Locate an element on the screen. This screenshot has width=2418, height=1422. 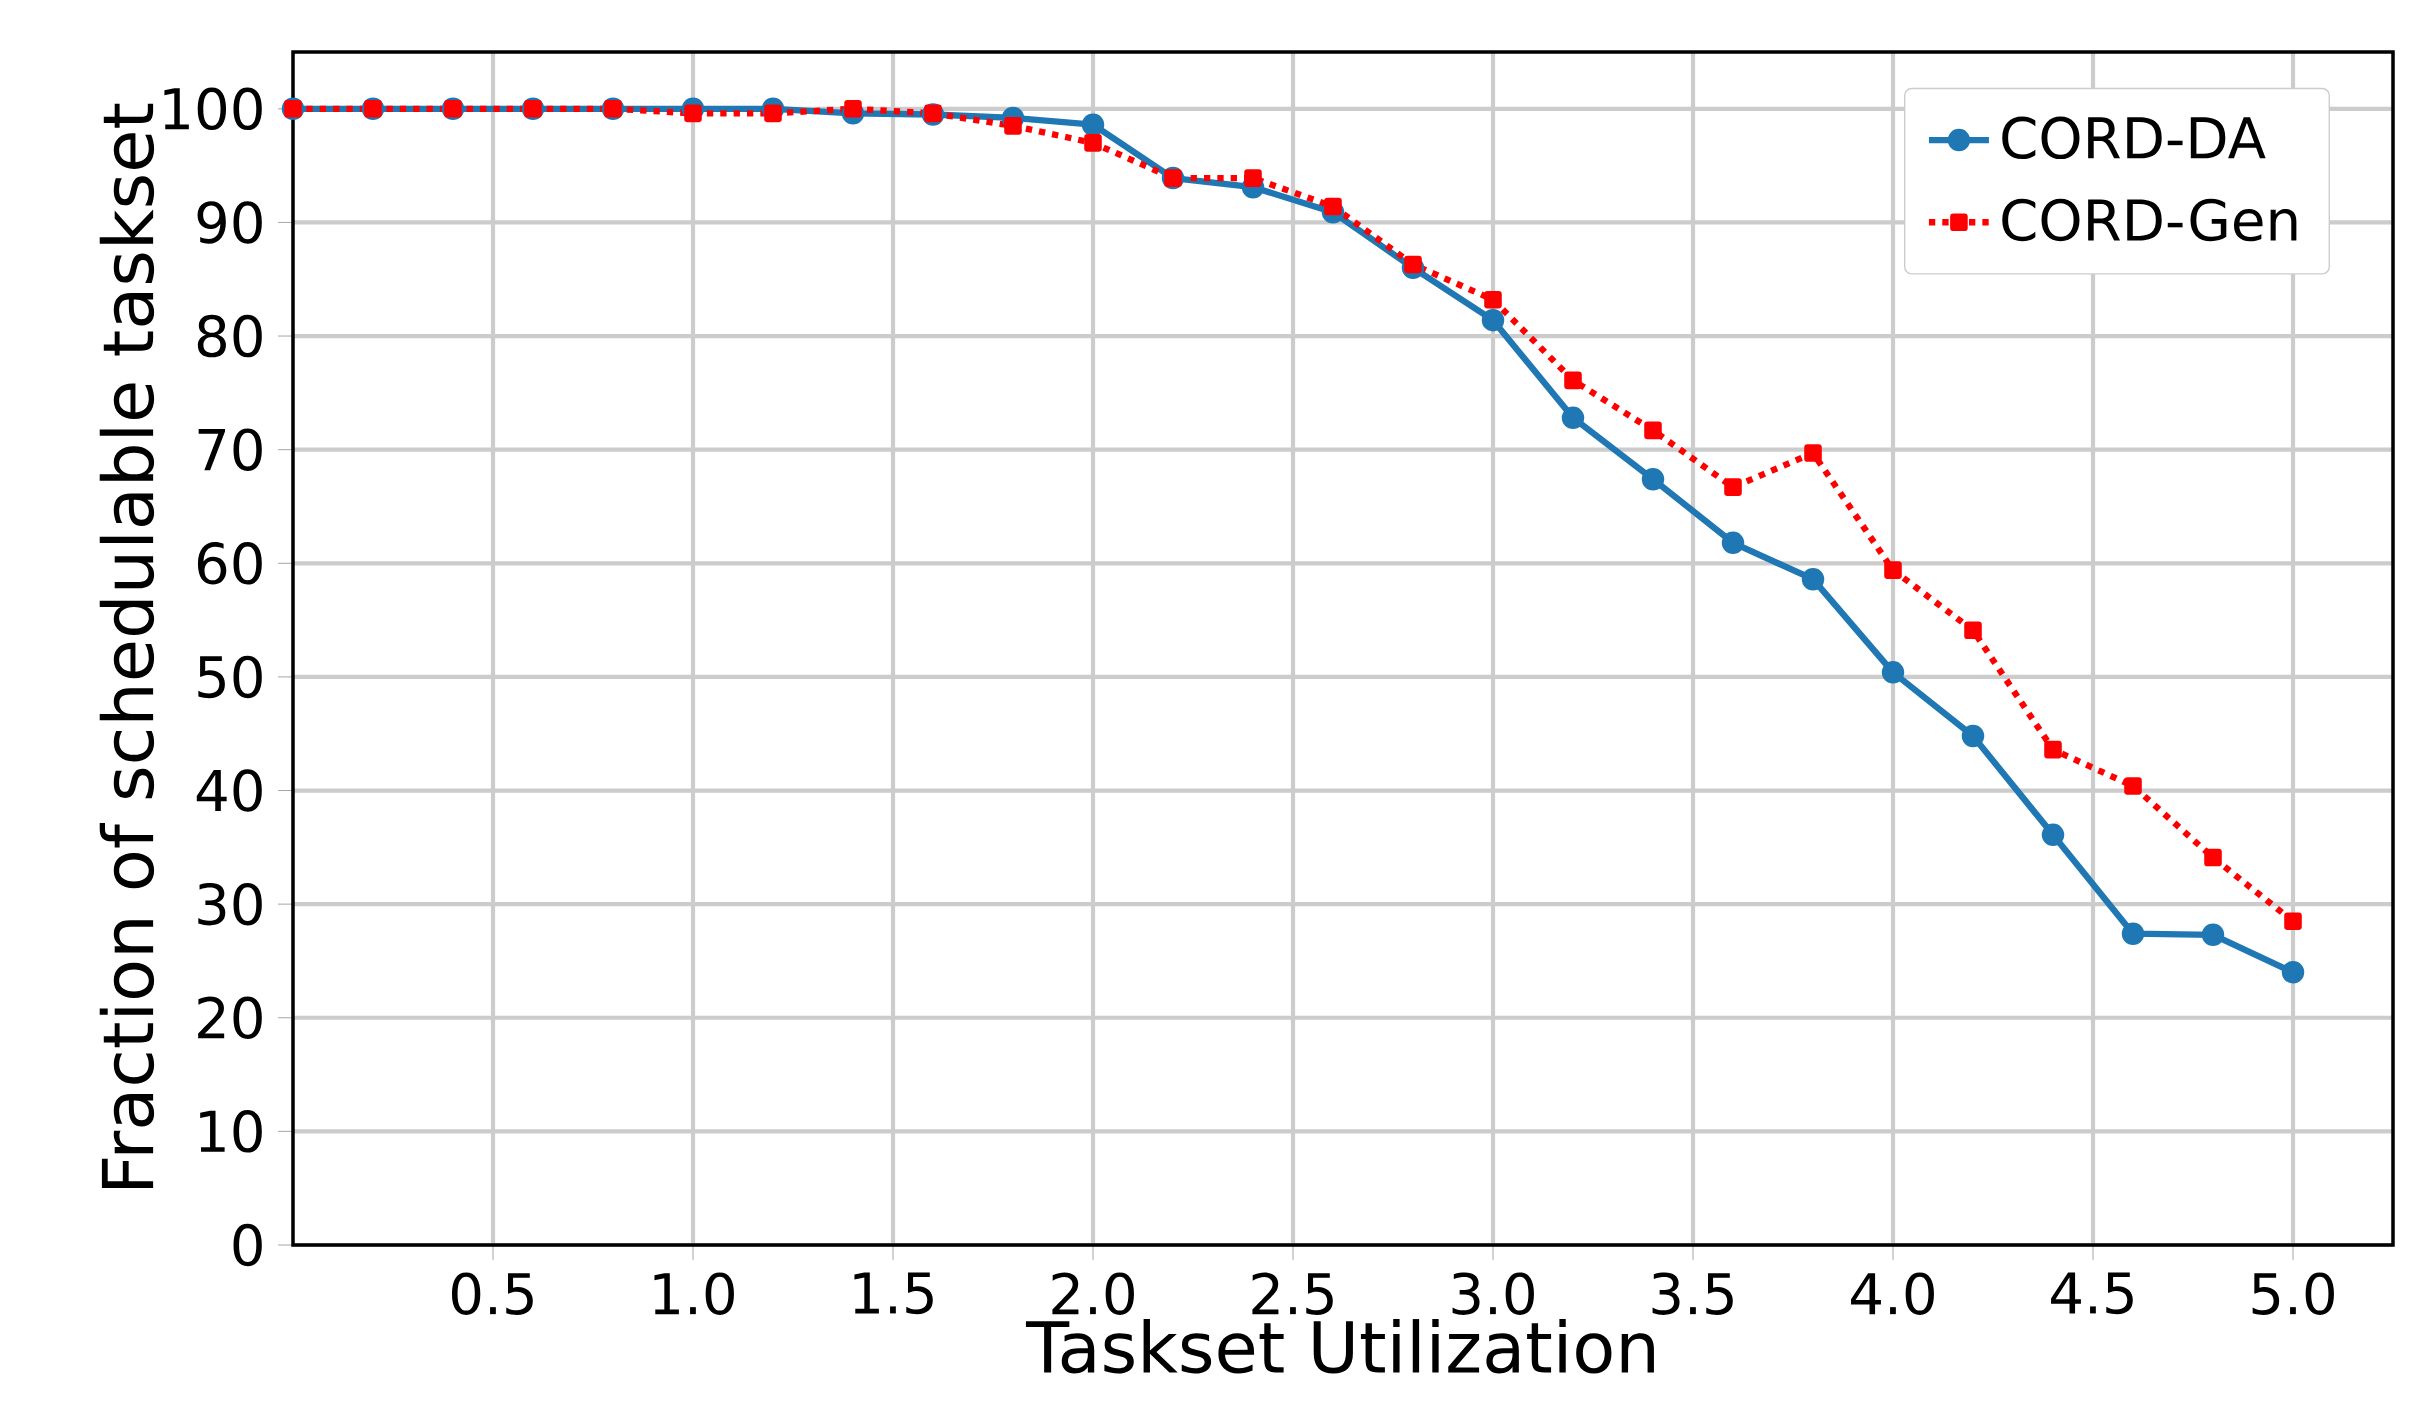
y-tick-label: 30 is located at coordinates (230, 904).